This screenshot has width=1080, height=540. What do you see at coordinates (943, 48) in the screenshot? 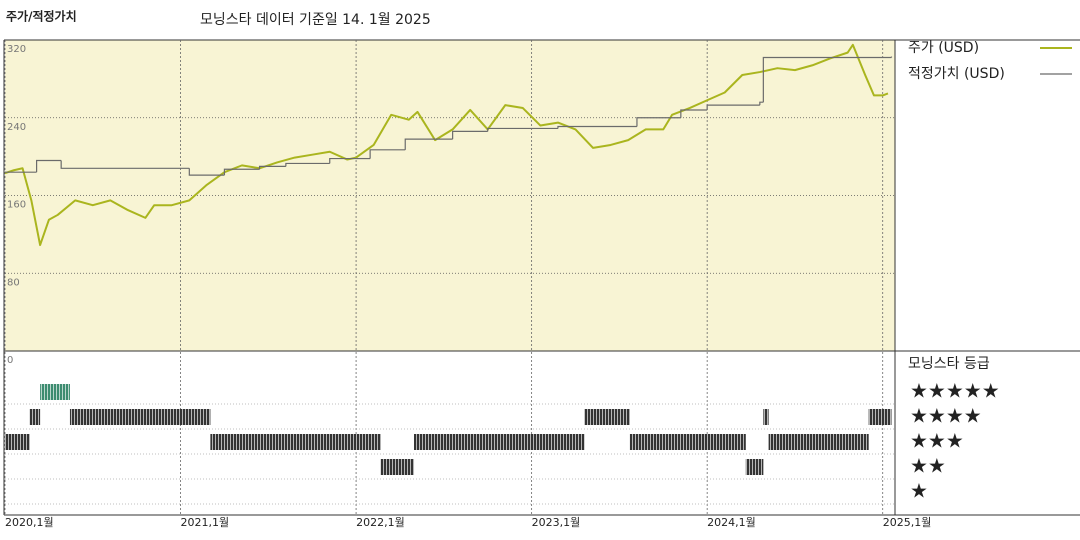
I see `legend-label: 주가 (USD)` at bounding box center [943, 48].